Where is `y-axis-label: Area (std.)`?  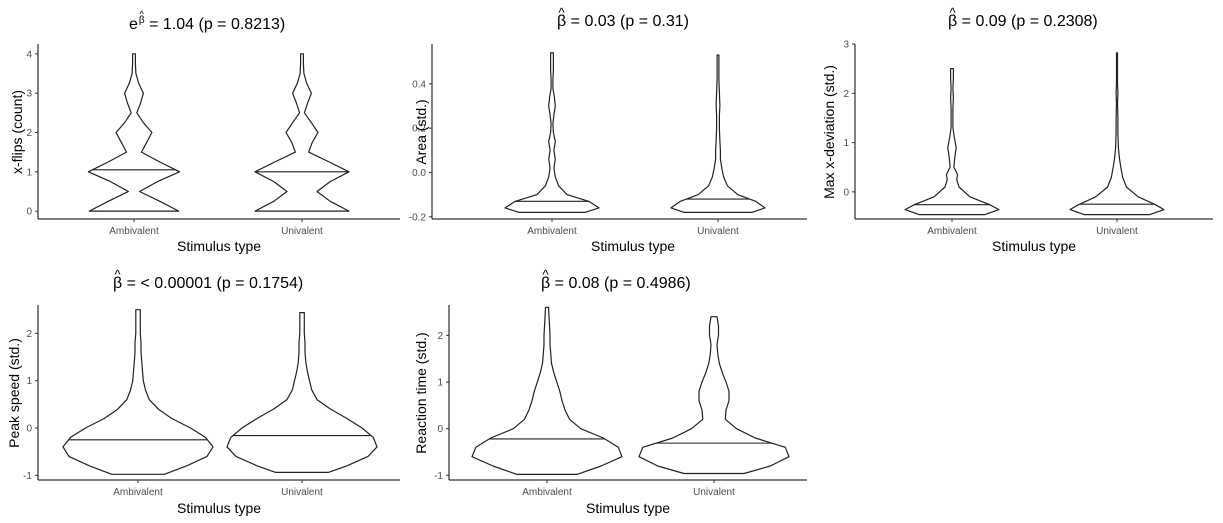 y-axis-label: Area (std.) is located at coordinates (421, 132).